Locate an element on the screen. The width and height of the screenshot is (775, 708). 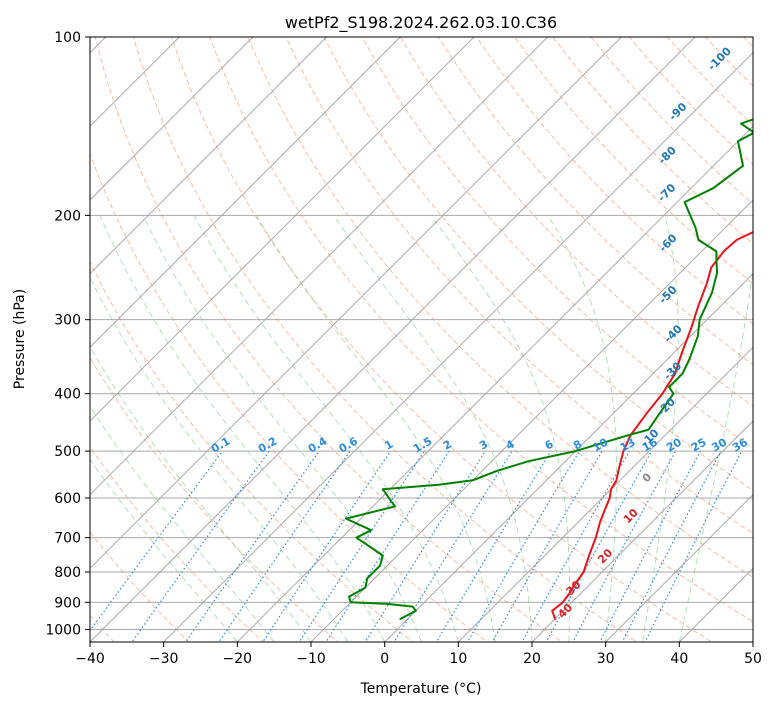
y-tick-label: 100 is located at coordinates (67, 38).